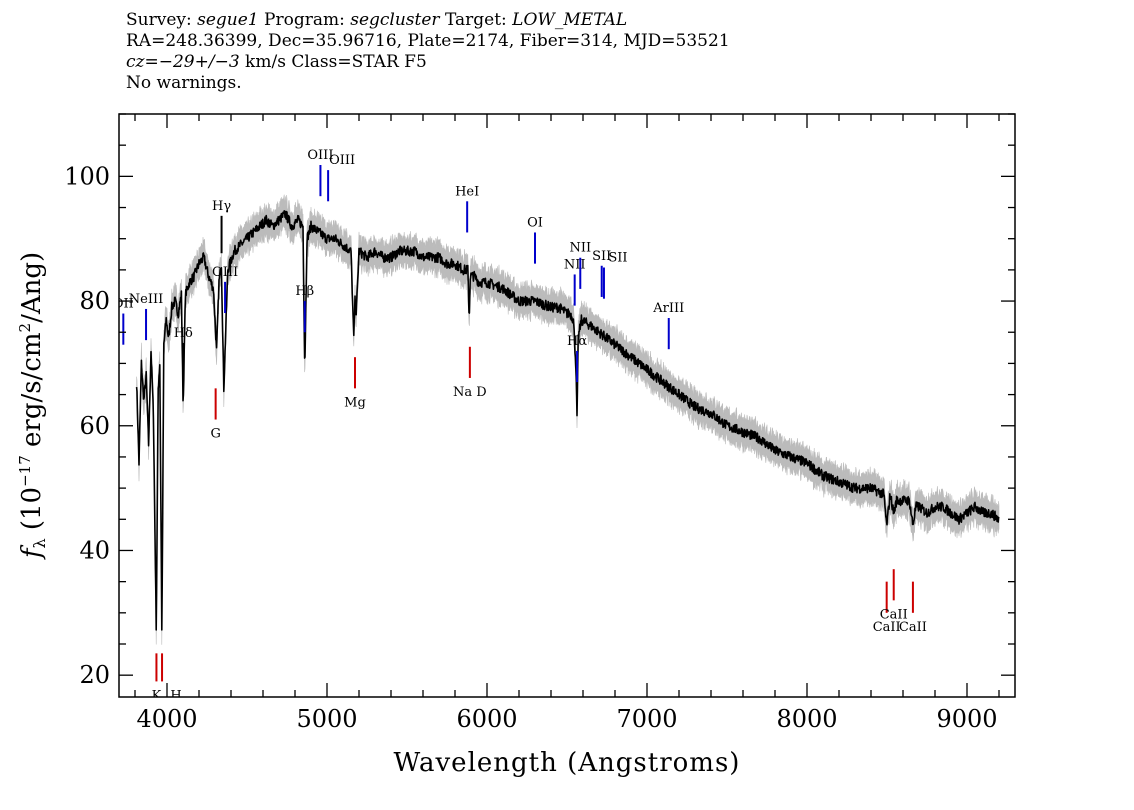 The height and width of the screenshot is (810, 1134). I want to click on y-tick-label: 80, so click(94, 301).